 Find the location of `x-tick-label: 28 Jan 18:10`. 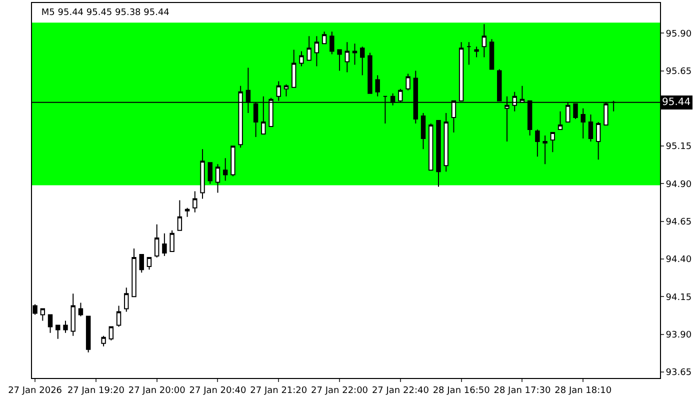

x-tick-label: 28 Jan 18:10 is located at coordinates (583, 391).